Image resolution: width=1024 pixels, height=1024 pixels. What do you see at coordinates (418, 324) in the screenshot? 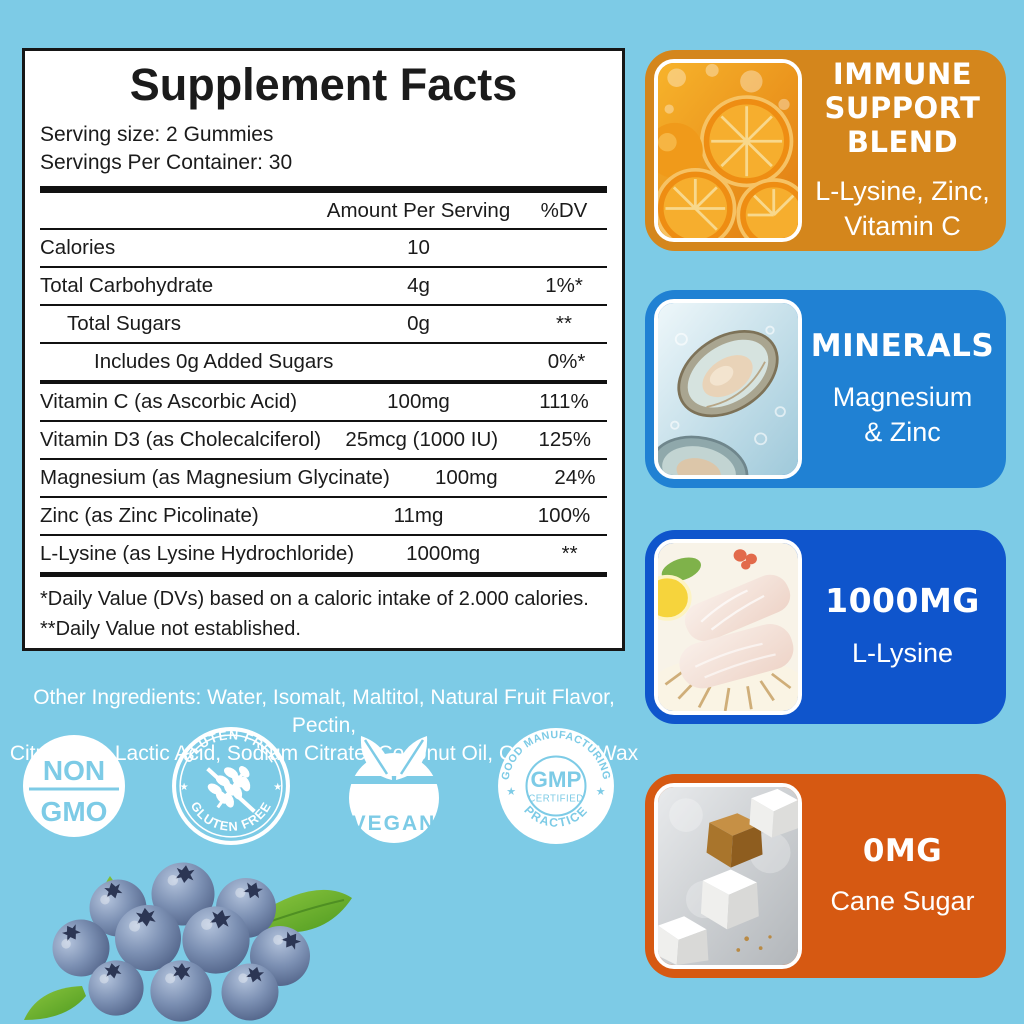
I see `nutrient-amount: 0g` at bounding box center [418, 324].